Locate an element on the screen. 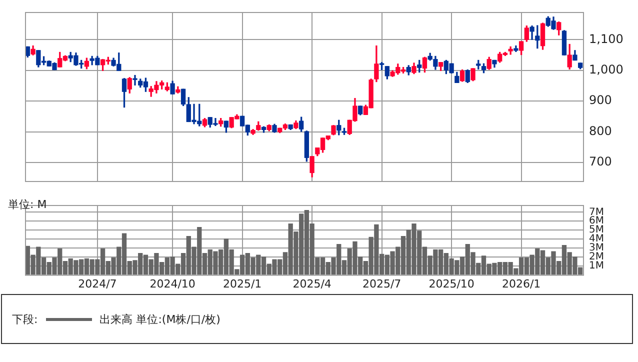 Image resolution: width=638 pixels, height=362 pixels. y-tick-label: 1M is located at coordinates (596, 266).